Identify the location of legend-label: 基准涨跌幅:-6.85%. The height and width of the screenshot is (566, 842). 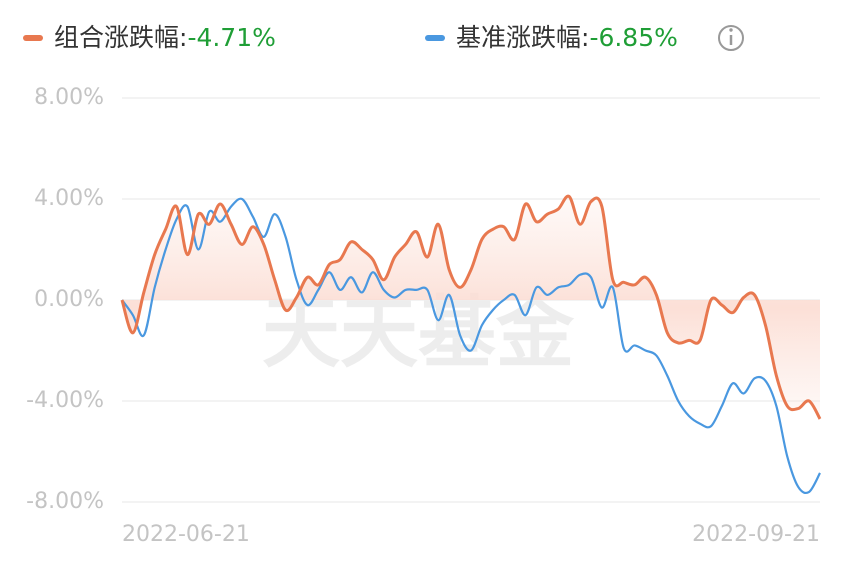
(567, 37).